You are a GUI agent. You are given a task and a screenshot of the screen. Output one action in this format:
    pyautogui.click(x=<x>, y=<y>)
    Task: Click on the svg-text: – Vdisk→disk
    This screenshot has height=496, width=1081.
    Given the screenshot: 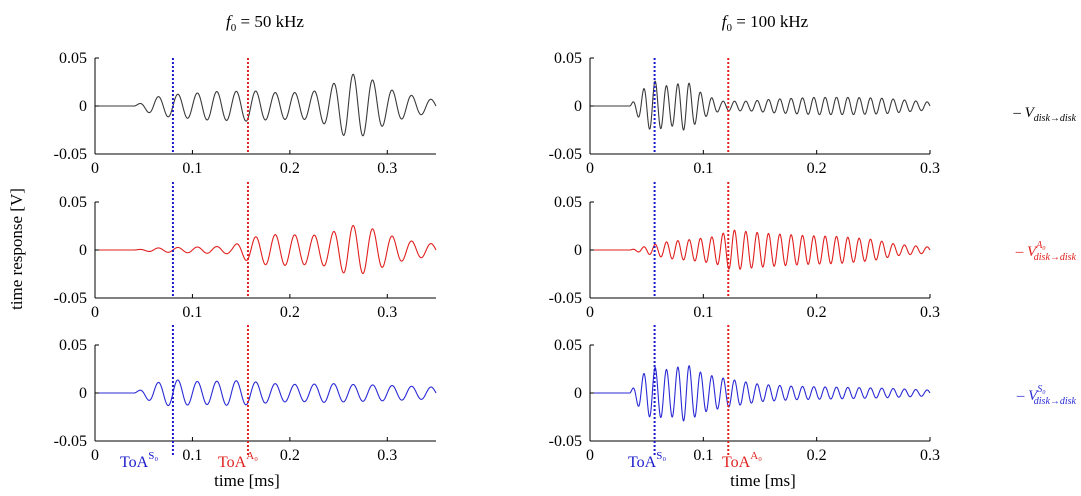 What is the action you would take?
    pyautogui.click(x=1044, y=114)
    